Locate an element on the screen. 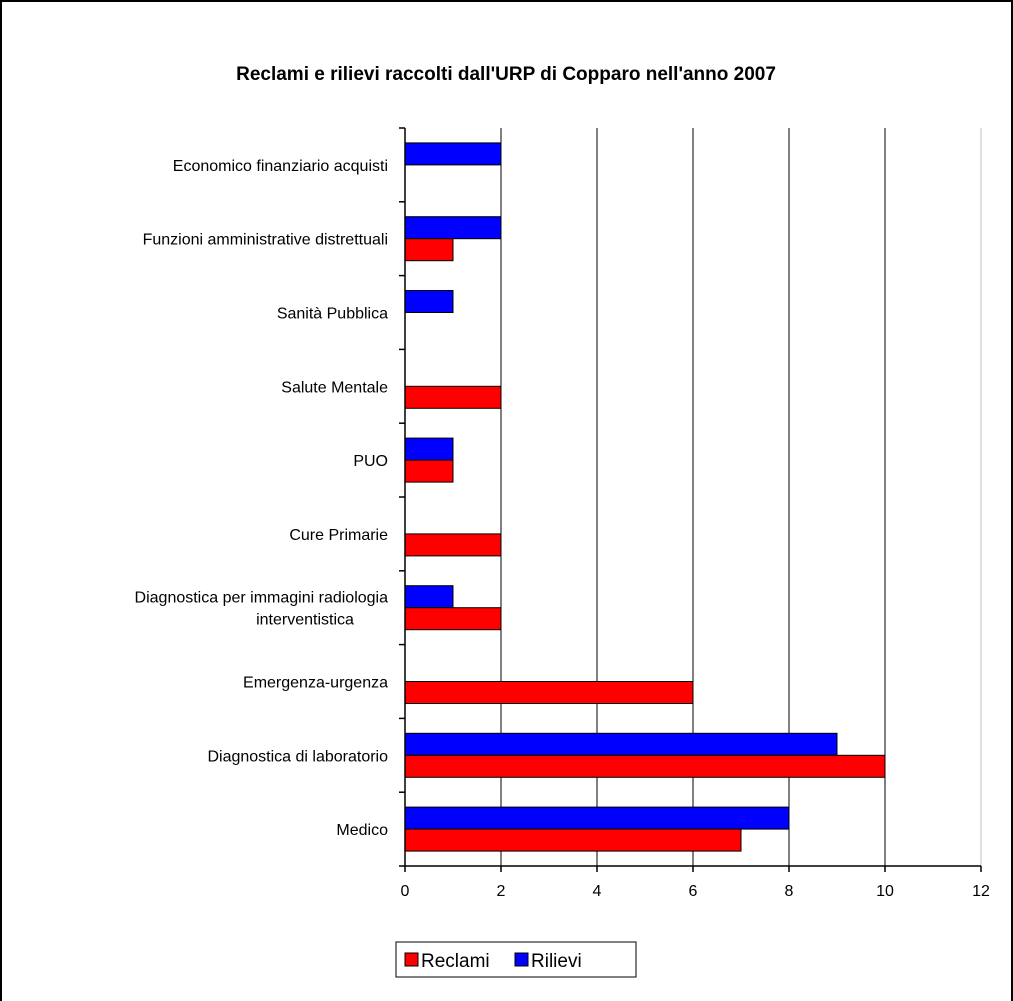 The width and height of the screenshot is (1013, 1001). legend-box is located at coordinates (516, 959).